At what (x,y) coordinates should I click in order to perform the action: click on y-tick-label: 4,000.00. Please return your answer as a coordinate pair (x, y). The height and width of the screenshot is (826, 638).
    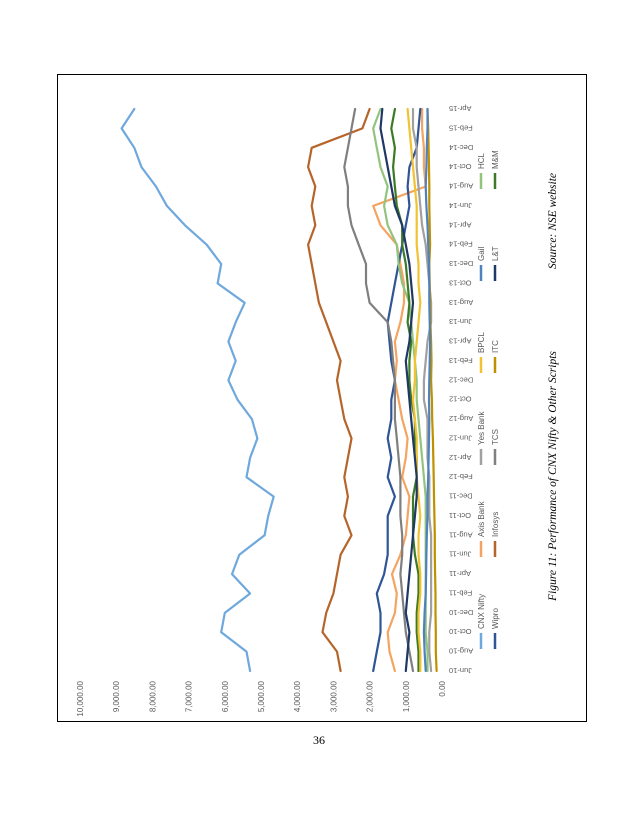
    Looking at the image, I should click on (297, 696).